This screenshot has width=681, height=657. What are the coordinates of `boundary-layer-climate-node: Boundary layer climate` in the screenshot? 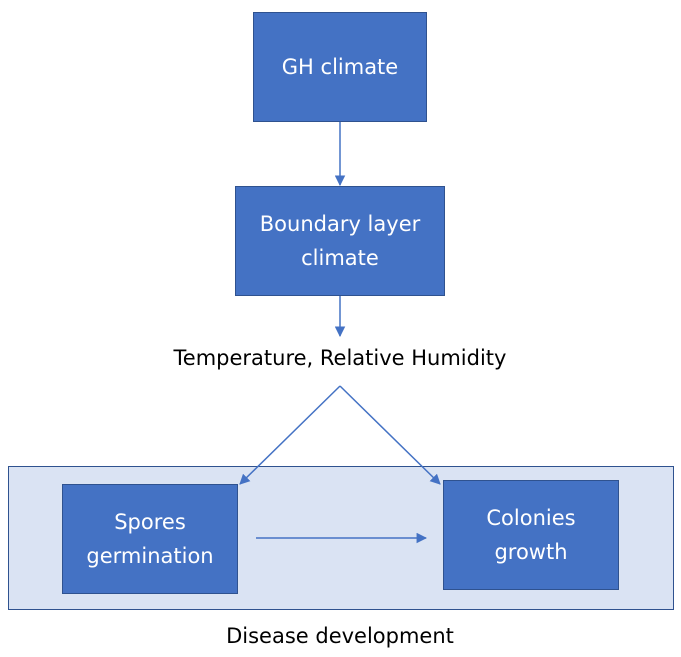 It's located at (340, 241).